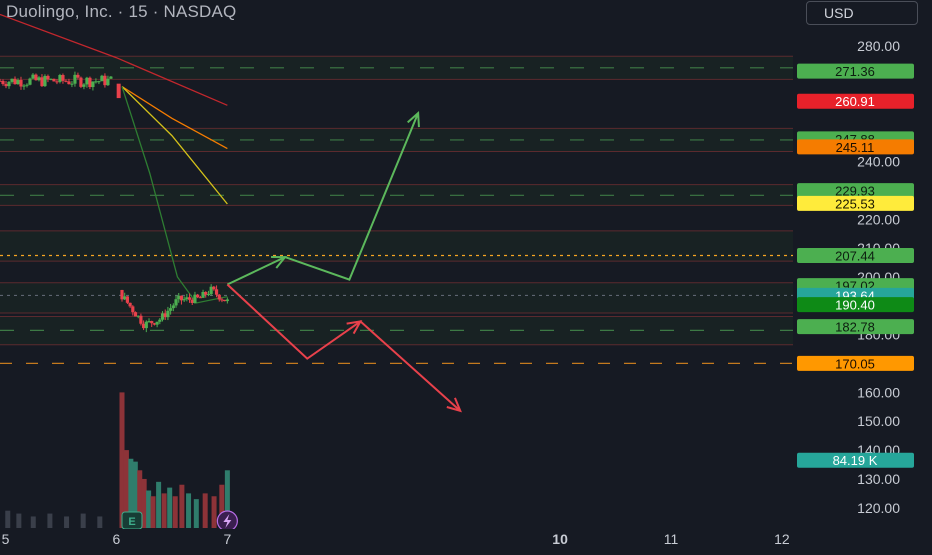 The image size is (932, 555). Describe the element at coordinates (671, 539) in the screenshot. I see `time-tick-label: 11` at that location.